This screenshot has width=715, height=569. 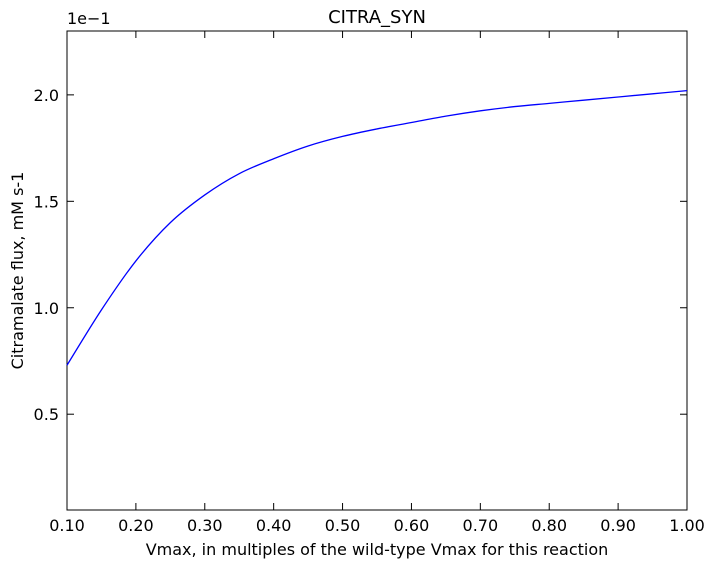 I want to click on y-tick-label: 1.0, so click(x=46, y=308).